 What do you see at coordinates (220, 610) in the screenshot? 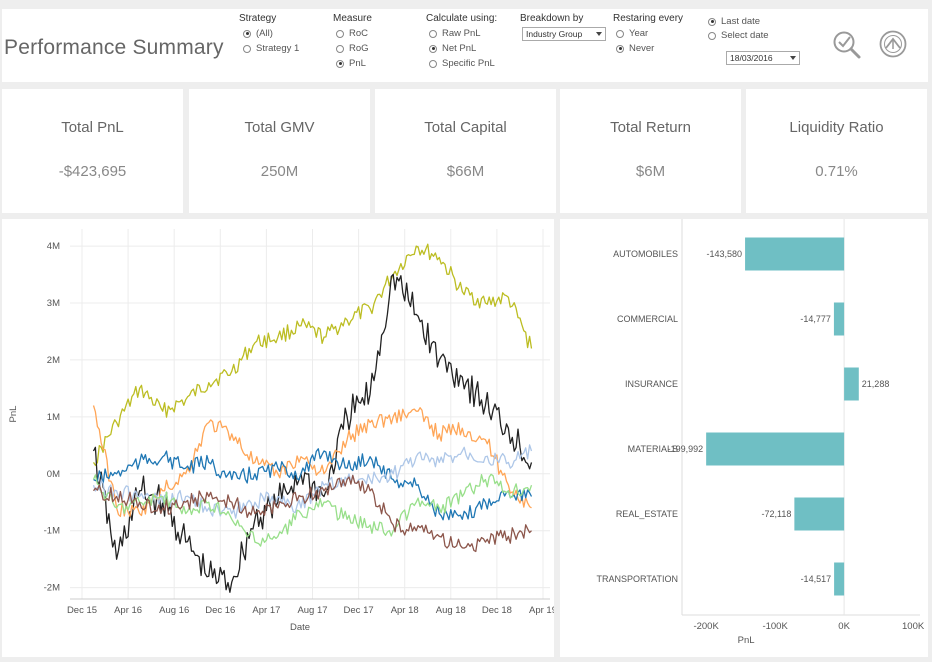
I see `x-tick-label: Dec 16` at bounding box center [220, 610].